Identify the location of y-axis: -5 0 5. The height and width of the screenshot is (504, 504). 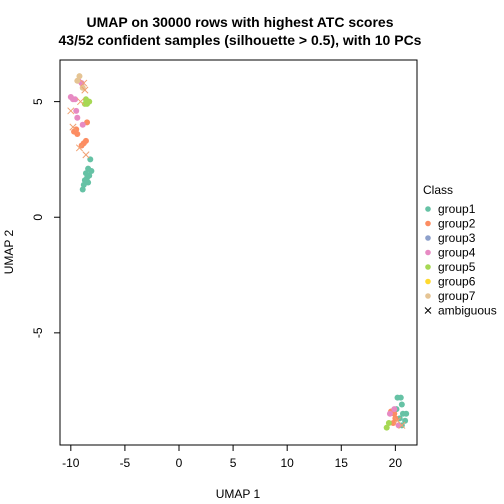
(46, 218).